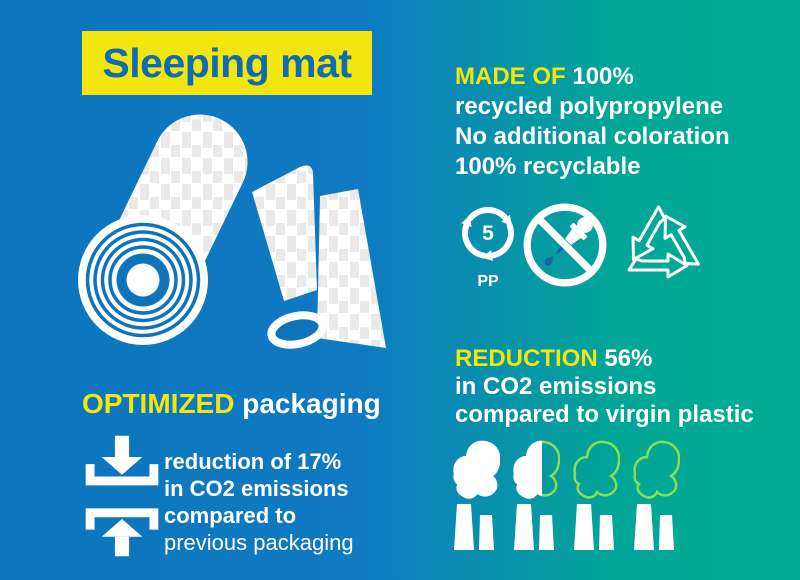  Describe the element at coordinates (231, 403) in the screenshot. I see `optimized-packaging-heading: OPTIMIZED packaging` at that location.